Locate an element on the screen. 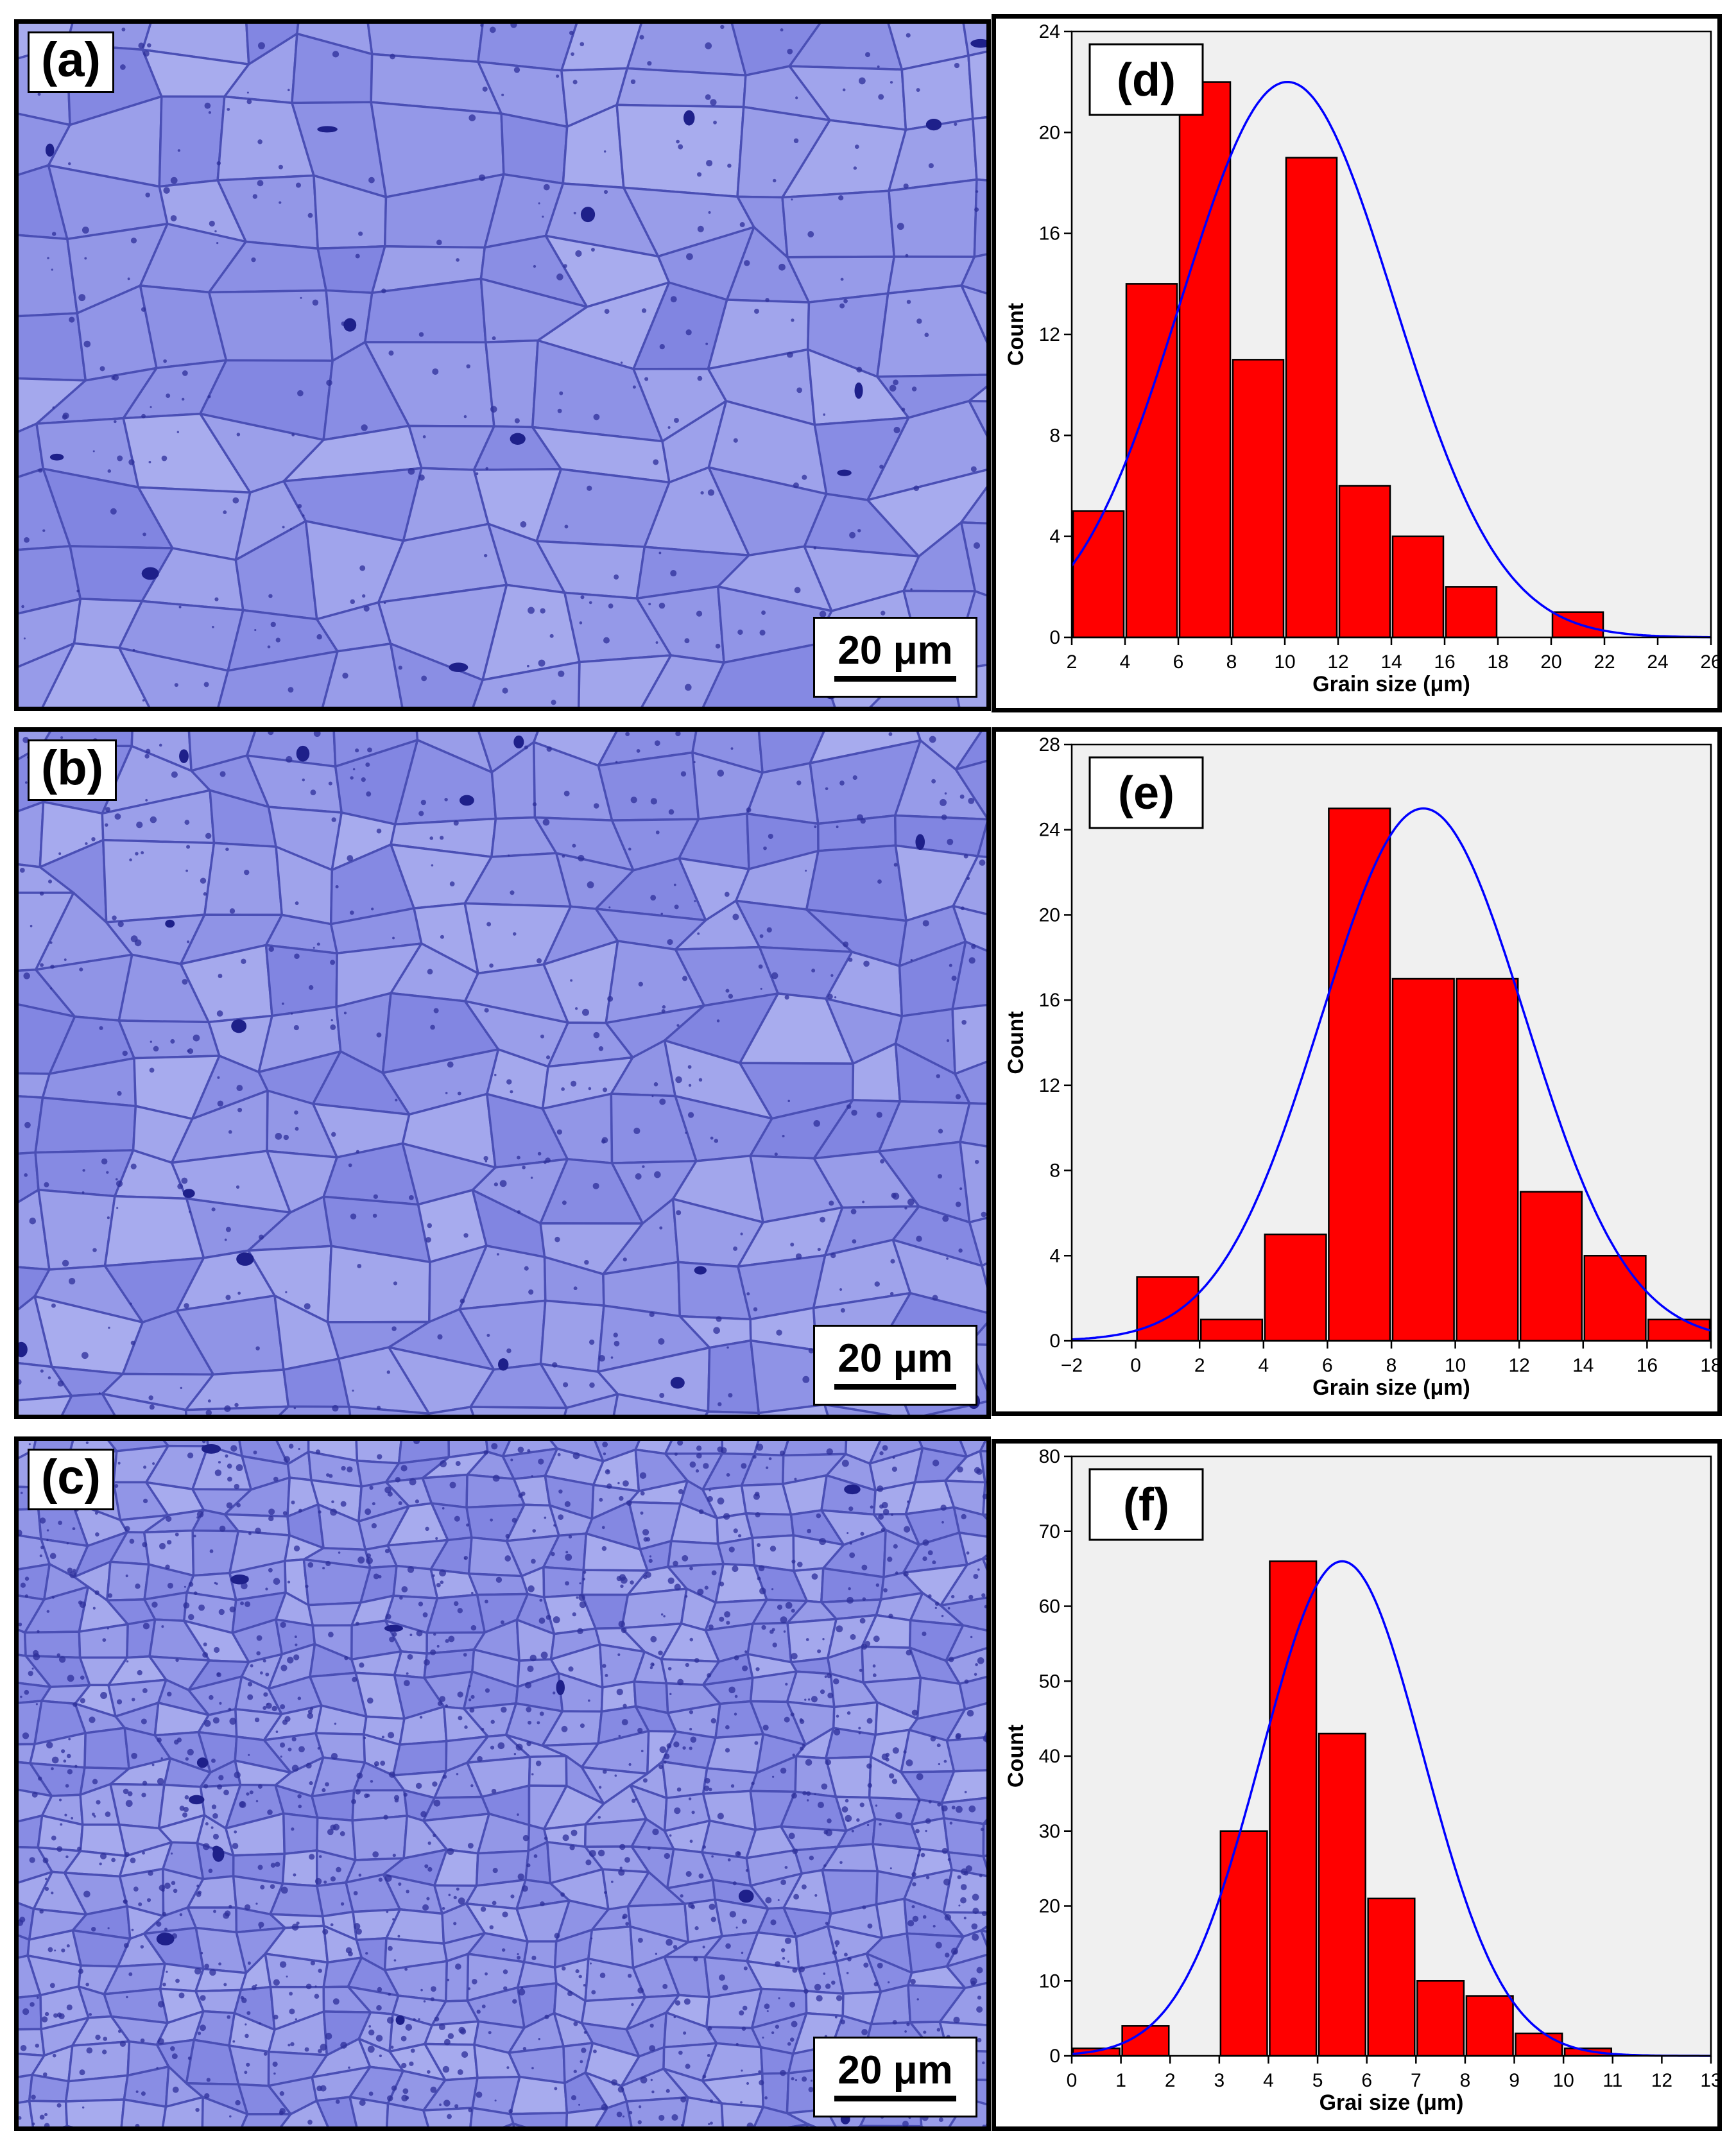 This screenshot has height=2147, width=1736. x-tick-label: 11 is located at coordinates (1612, 2080).